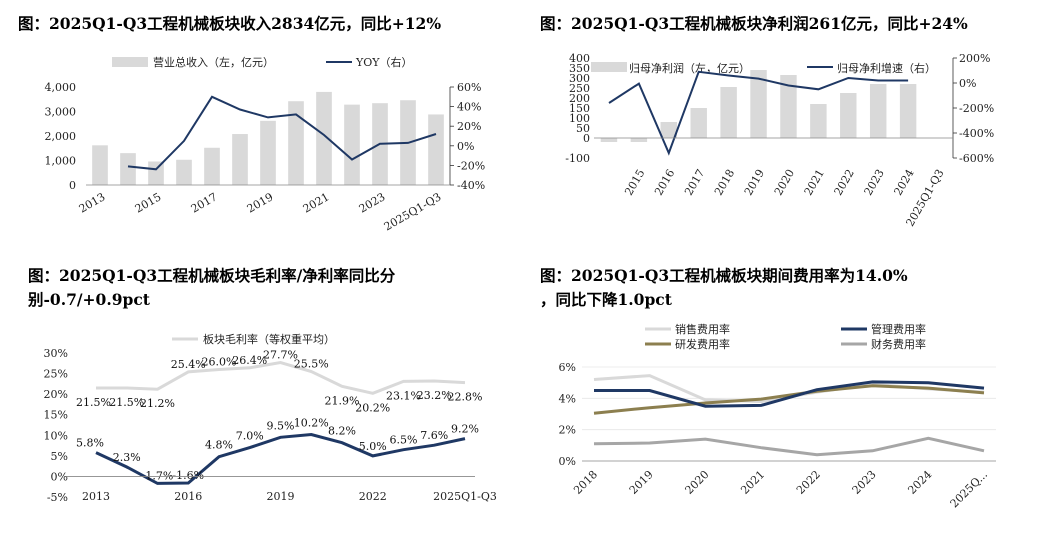  Describe the element at coordinates (579, 108) in the screenshot. I see `left-axis-tick: 150` at that location.